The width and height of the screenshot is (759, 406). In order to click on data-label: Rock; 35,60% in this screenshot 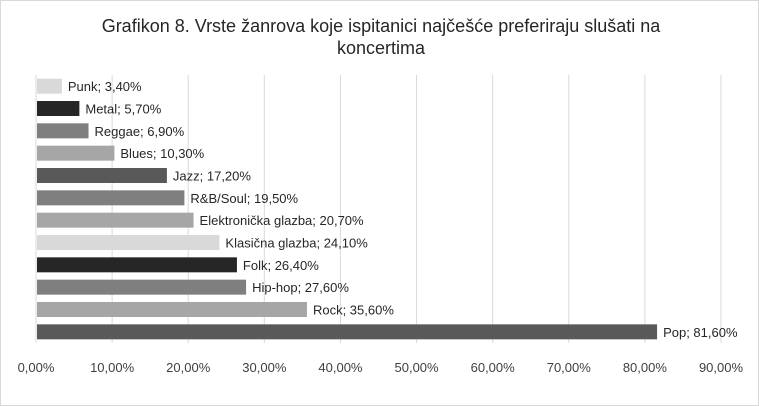, I will do `click(353, 310)`.